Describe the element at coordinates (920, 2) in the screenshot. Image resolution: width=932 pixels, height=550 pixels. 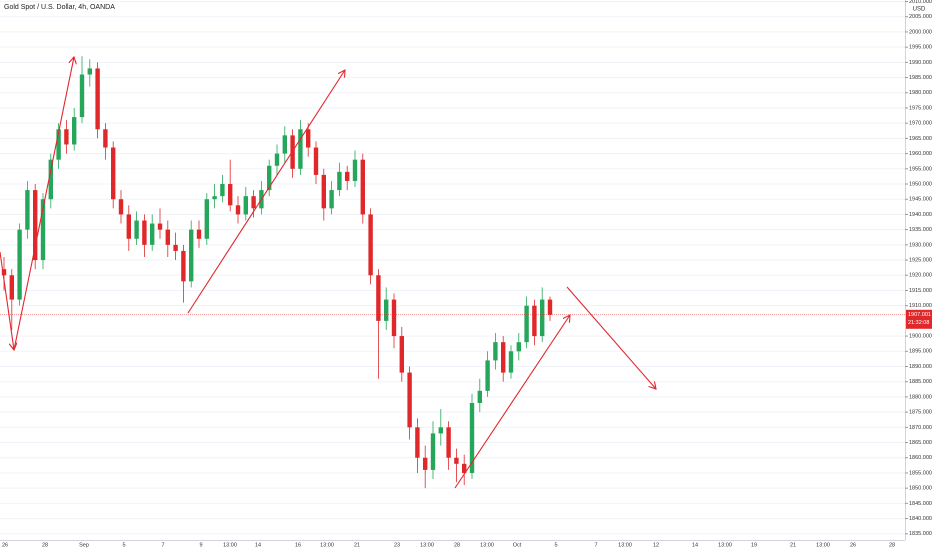
I see `y-tick-label: 2010.000` at that location.